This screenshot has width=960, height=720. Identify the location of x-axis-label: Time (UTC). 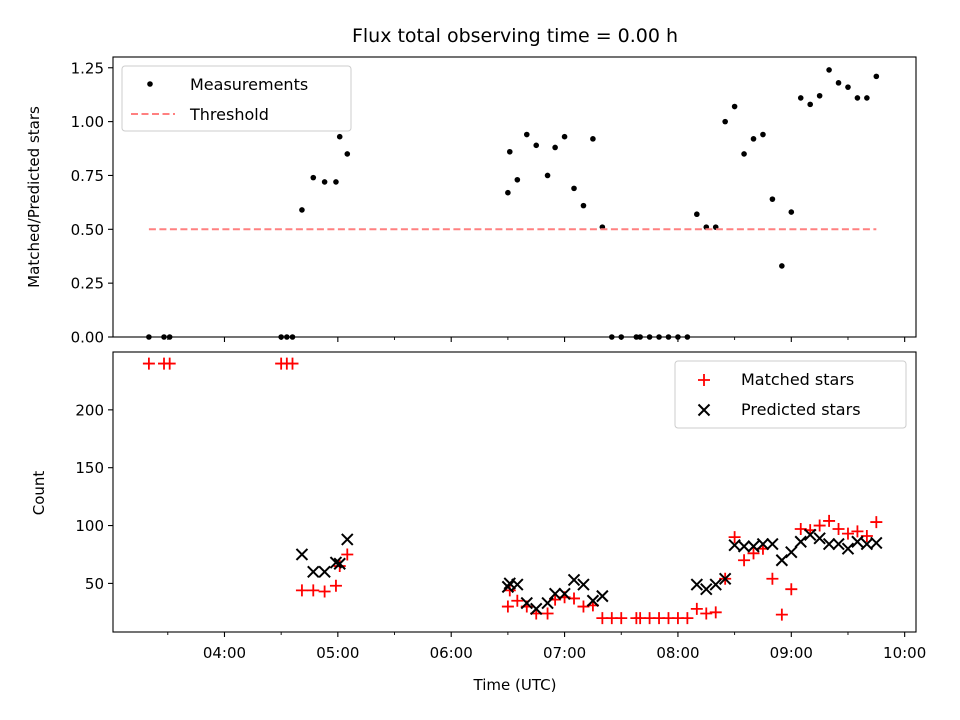
(515, 685).